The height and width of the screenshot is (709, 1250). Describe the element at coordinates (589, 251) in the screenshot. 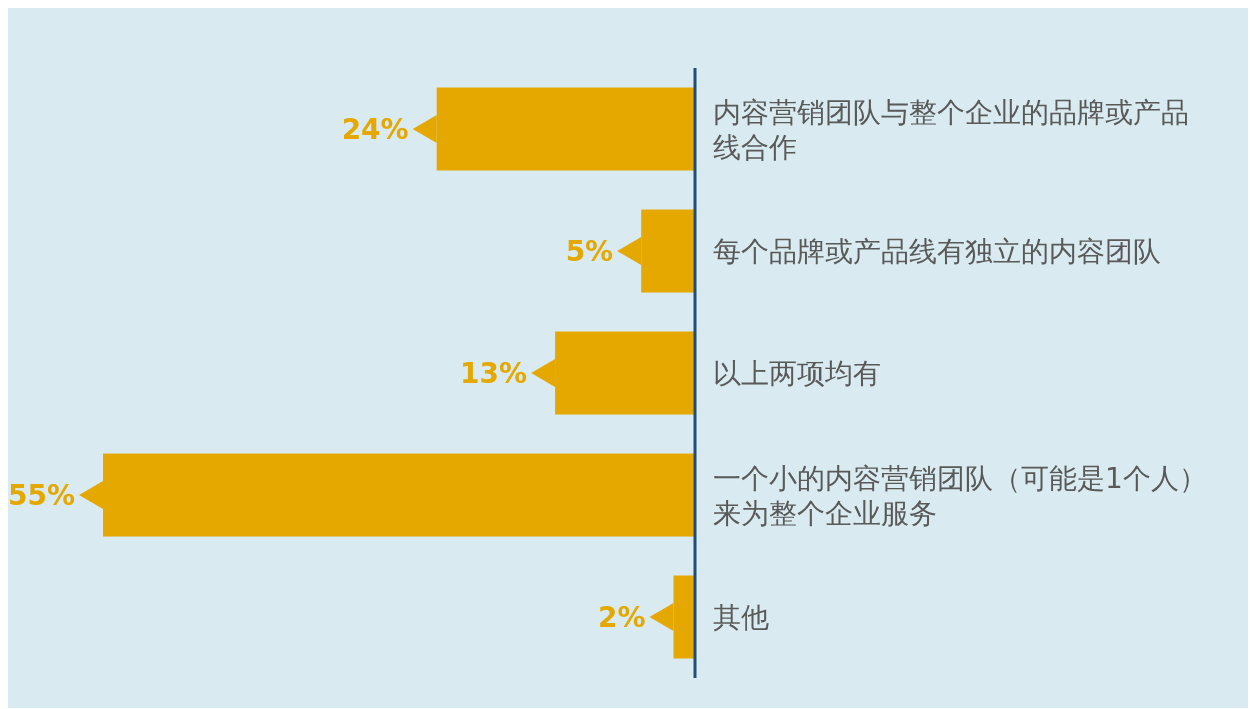

I see `data-label: 5%` at that location.